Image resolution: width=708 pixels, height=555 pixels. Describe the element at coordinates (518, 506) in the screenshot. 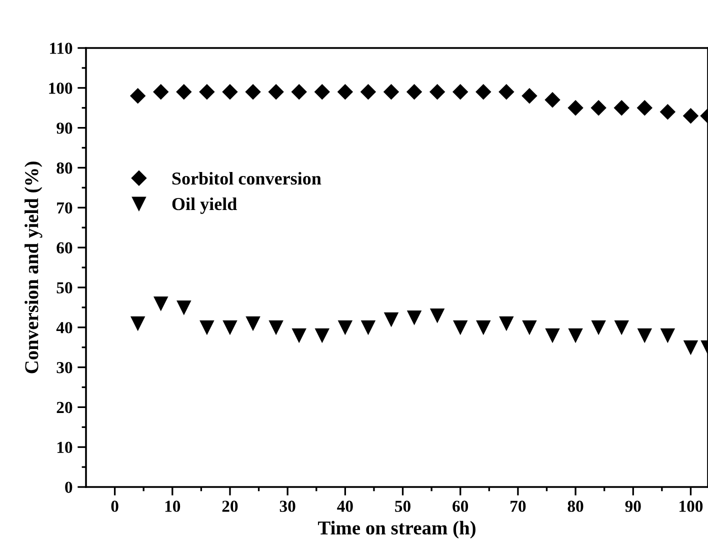

I see `x-tick-label: 70` at that location.